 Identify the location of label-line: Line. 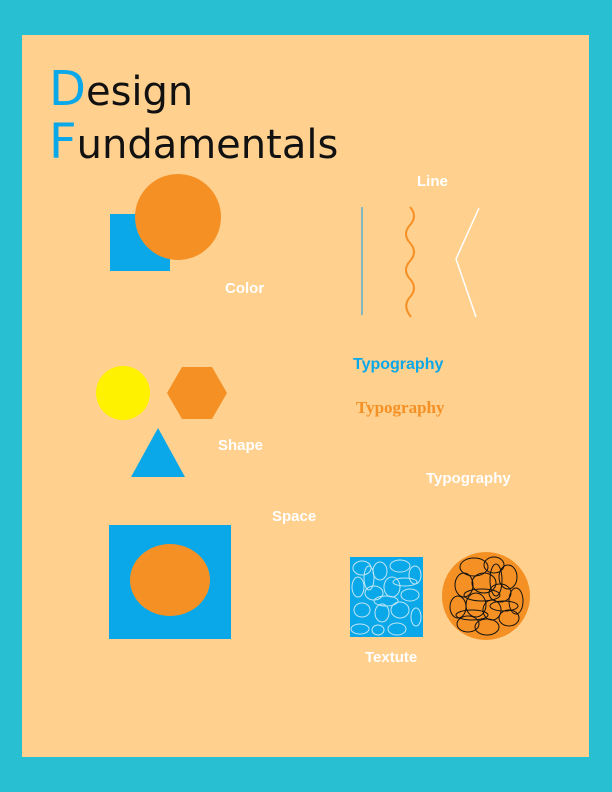
(432, 181).